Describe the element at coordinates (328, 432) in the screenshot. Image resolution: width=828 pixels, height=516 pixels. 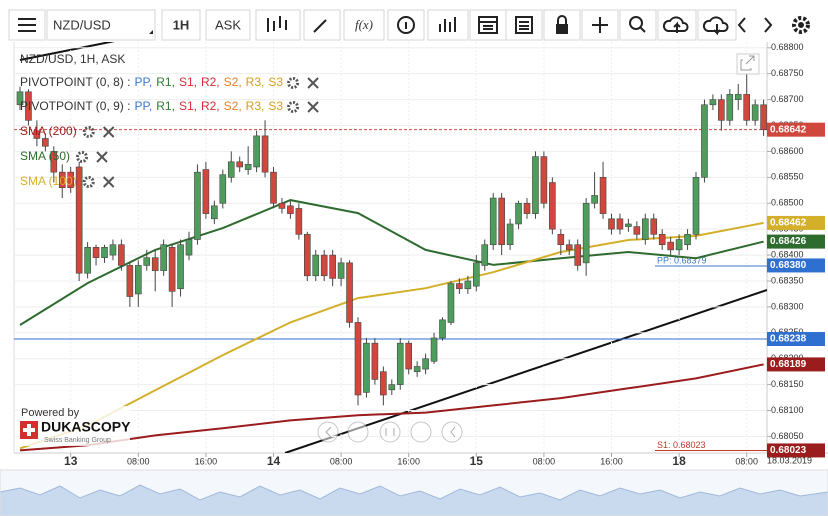
I see `nav-left` at that location.